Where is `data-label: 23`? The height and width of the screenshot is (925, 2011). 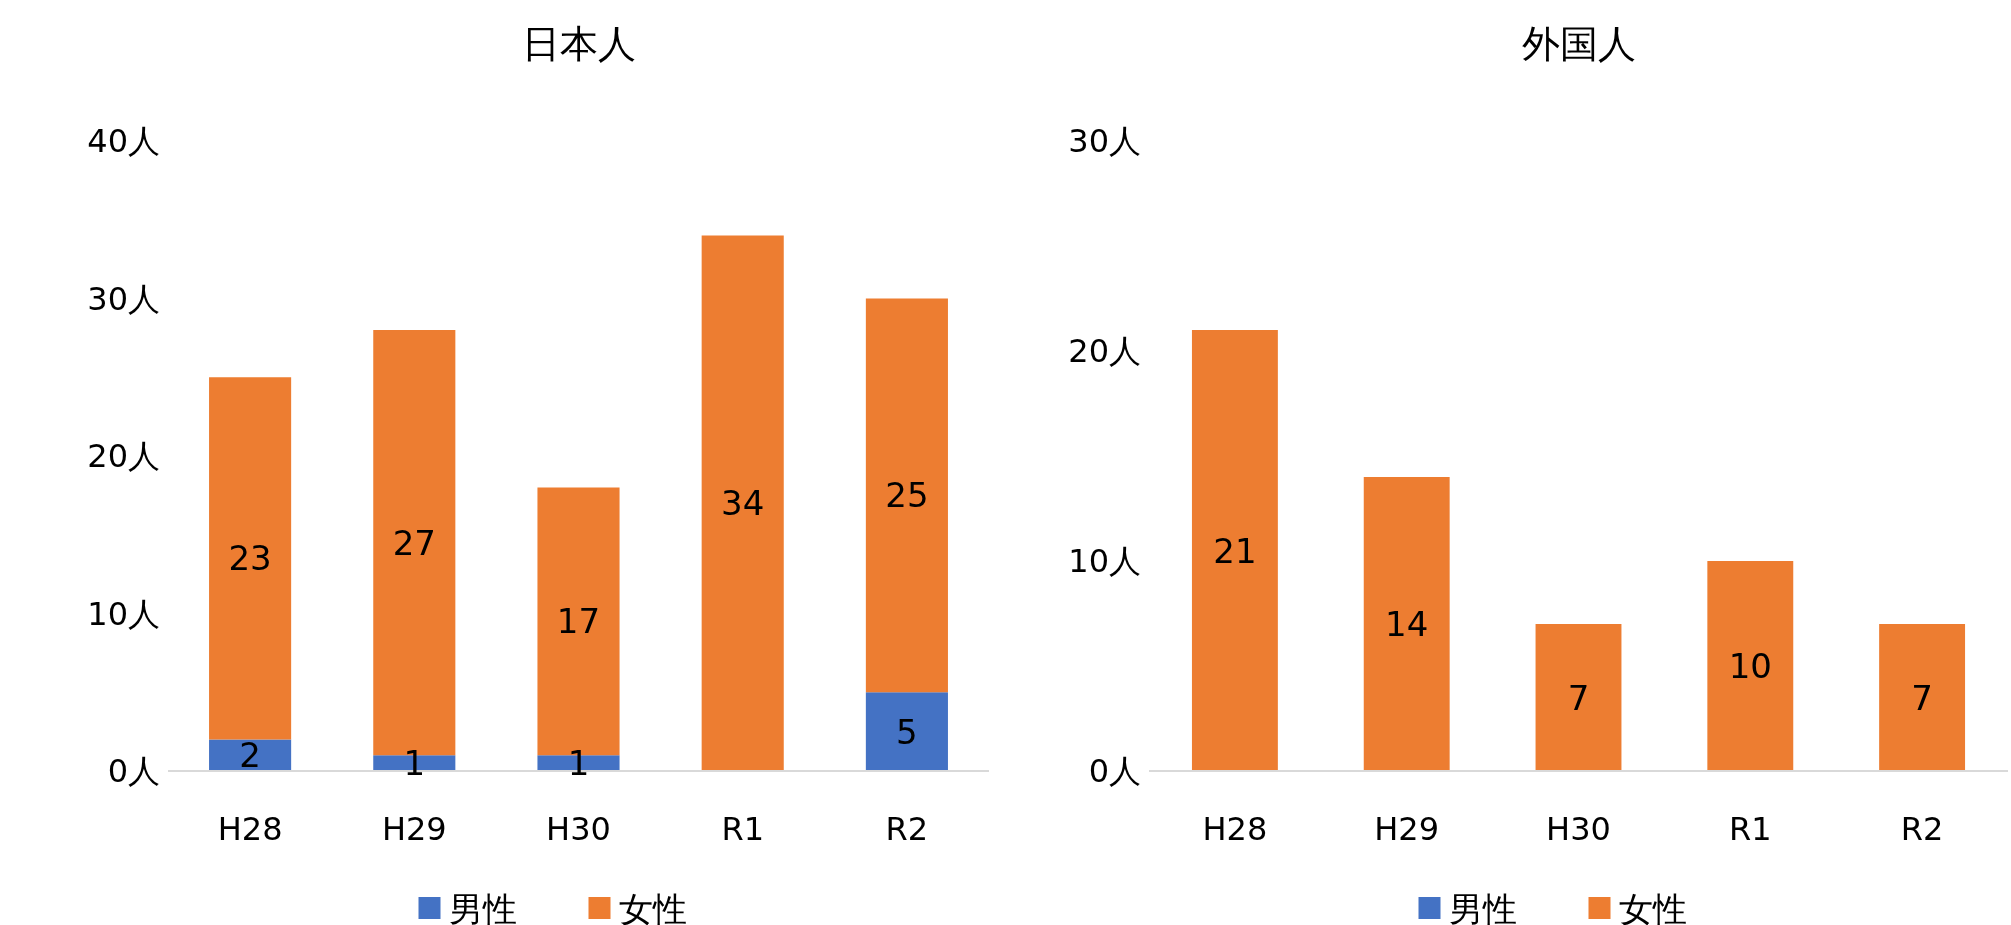 data-label: 23 is located at coordinates (250, 558).